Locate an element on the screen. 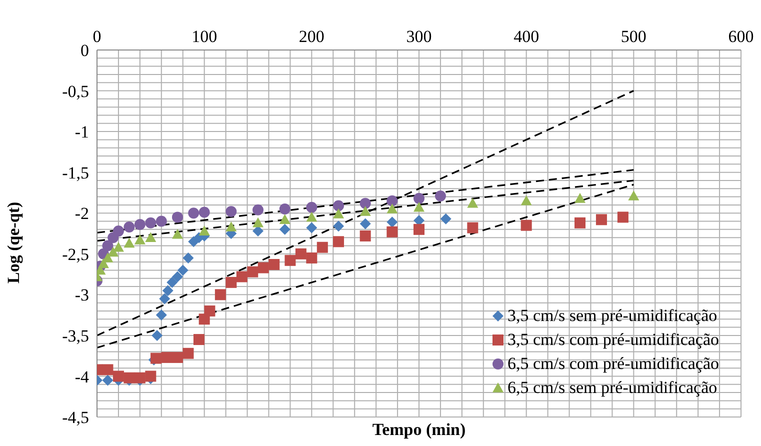  x-tick-label: 500 is located at coordinates (633, 36).